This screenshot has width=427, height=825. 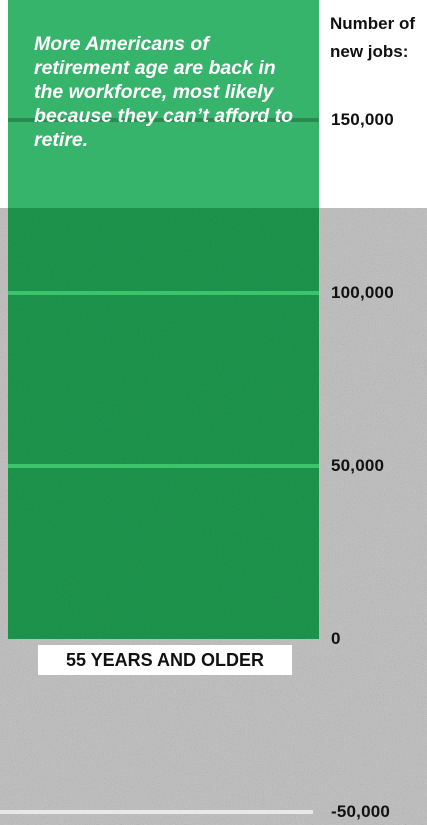 What do you see at coordinates (372, 37) in the screenshot?
I see `y-axis-title: Number of new jobs:` at bounding box center [372, 37].